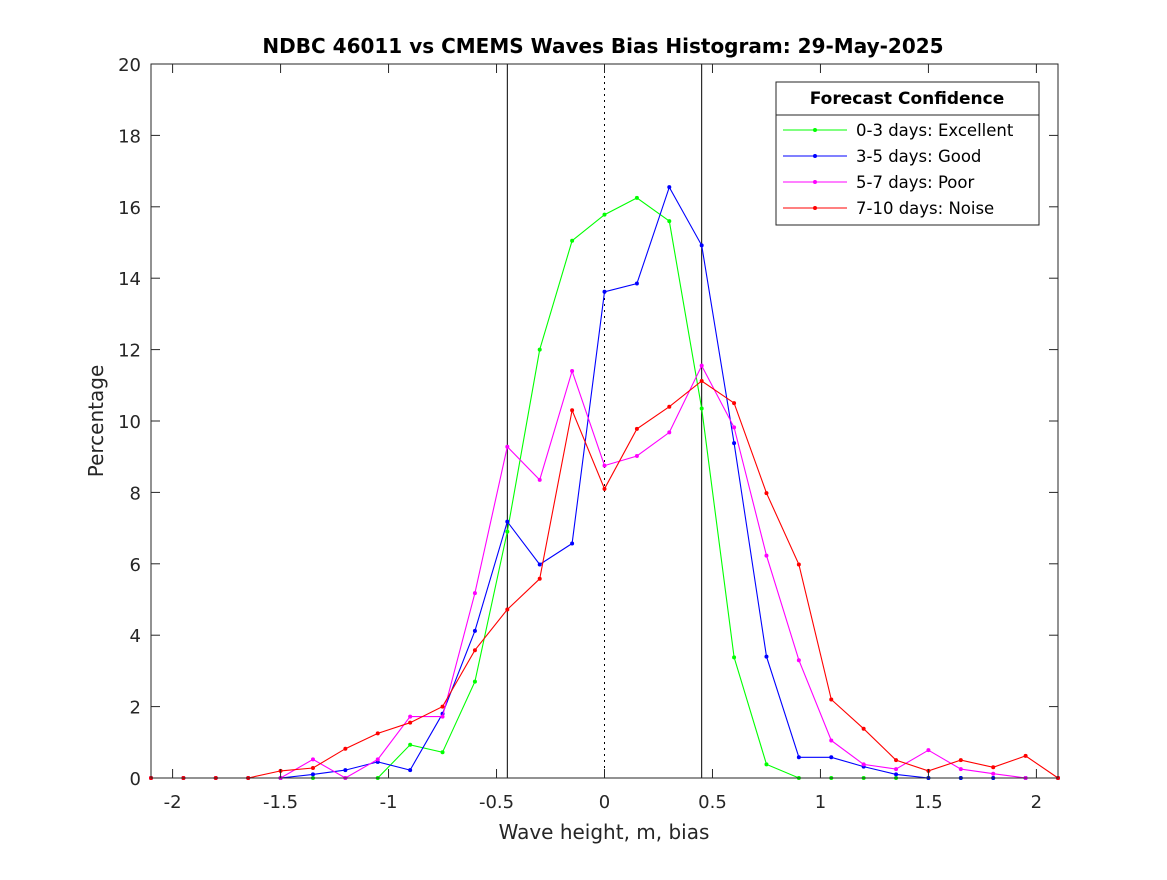 The width and height of the screenshot is (1167, 880). I want to click on x-tick-label: 1.5, so click(928, 802).